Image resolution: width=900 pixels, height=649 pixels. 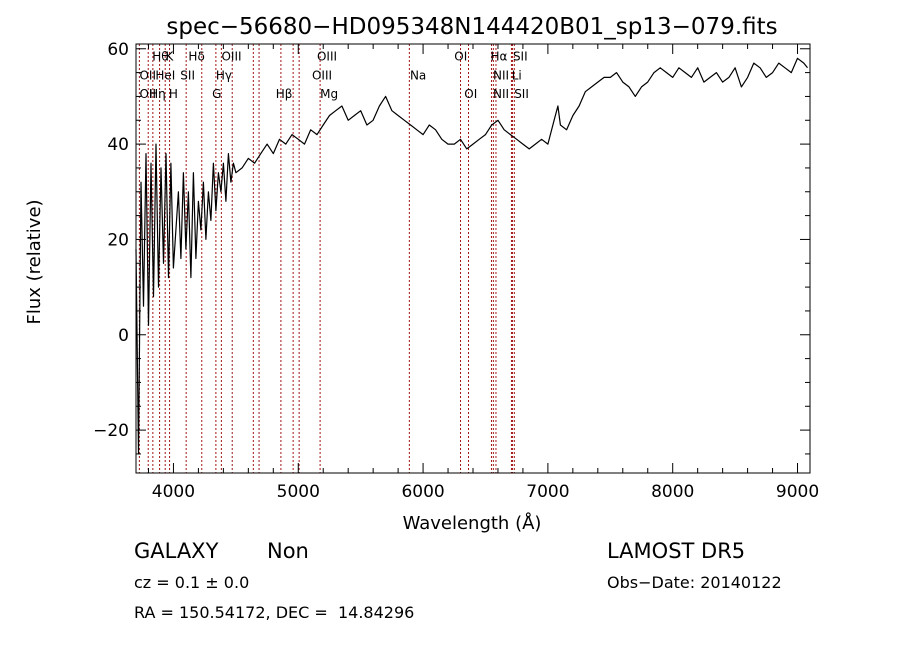 I want to click on line-label: Li, so click(x=517, y=75).